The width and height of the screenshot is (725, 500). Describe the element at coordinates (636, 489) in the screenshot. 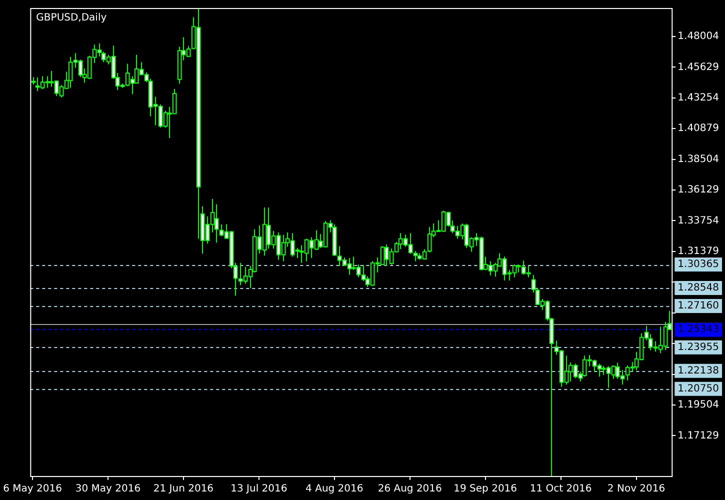

I see `x-tick-label: 2 Nov 2016` at that location.